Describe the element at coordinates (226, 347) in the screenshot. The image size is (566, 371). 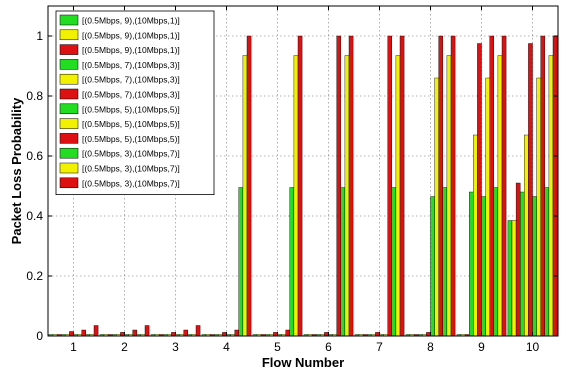
I see `x-tick-label: 4` at that location.